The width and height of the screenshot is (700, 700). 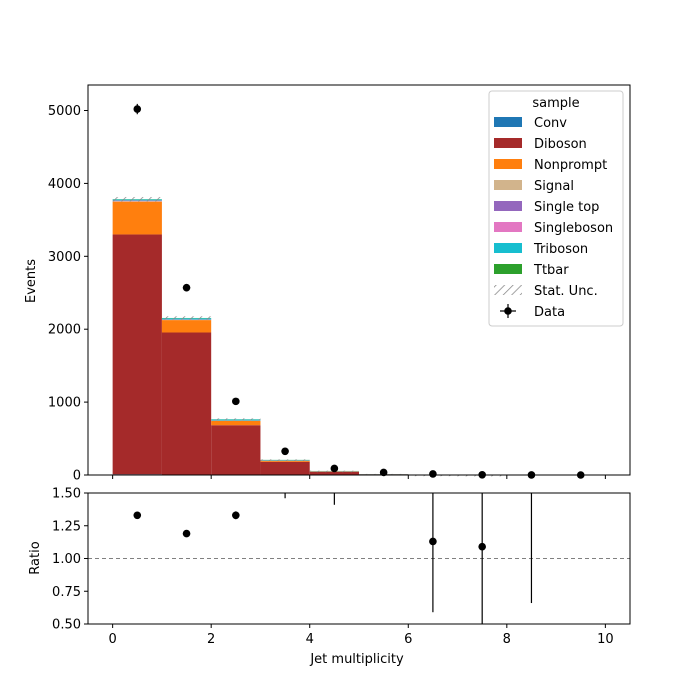 I want to click on ratio-points, so click(x=333, y=558).